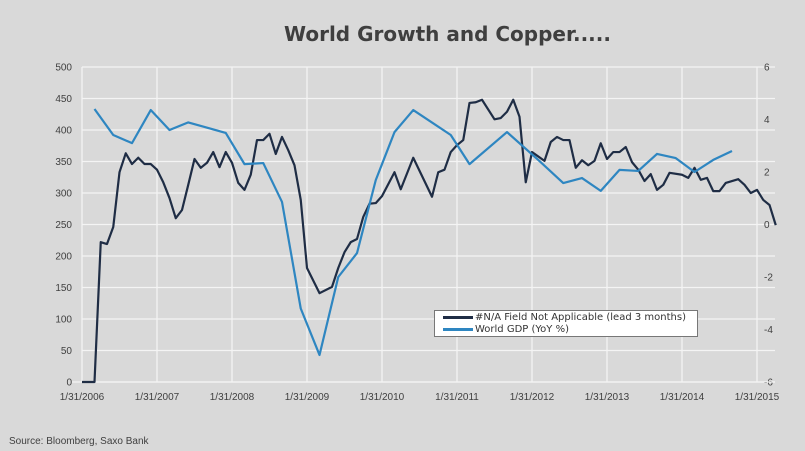  What do you see at coordinates (79, 441) in the screenshot?
I see `source-note: Source: Bloomberg, Saxo Bank` at bounding box center [79, 441].